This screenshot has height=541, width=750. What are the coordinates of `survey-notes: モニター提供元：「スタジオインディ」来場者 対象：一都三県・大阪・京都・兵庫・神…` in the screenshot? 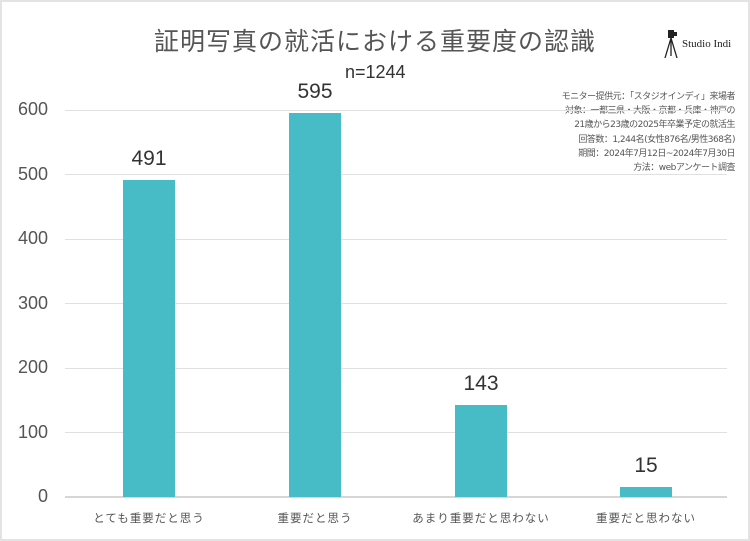 It's located at (648, 132).